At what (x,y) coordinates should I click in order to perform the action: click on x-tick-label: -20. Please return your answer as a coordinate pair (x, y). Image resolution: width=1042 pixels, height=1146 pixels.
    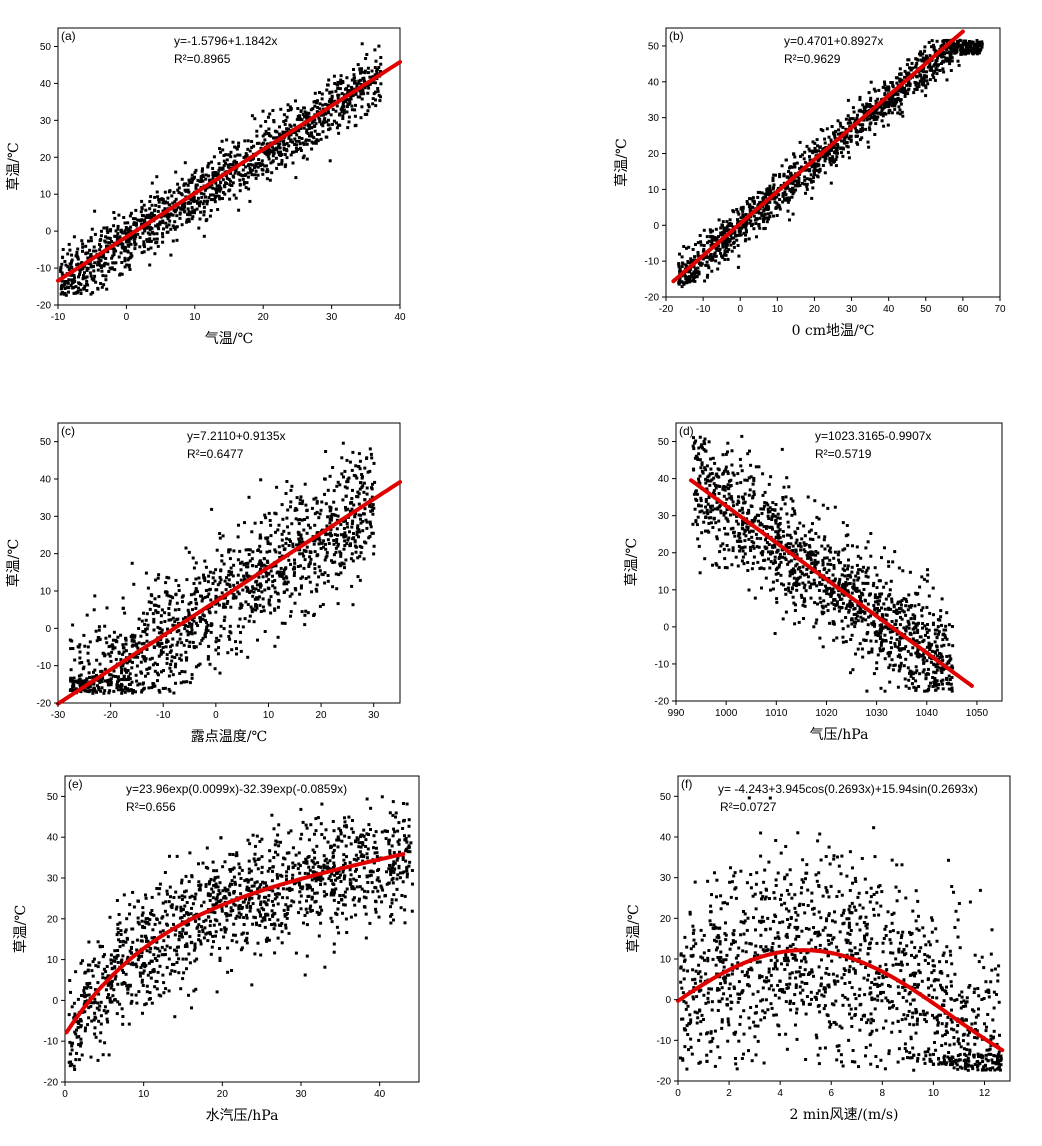
    Looking at the image, I should click on (110, 715).